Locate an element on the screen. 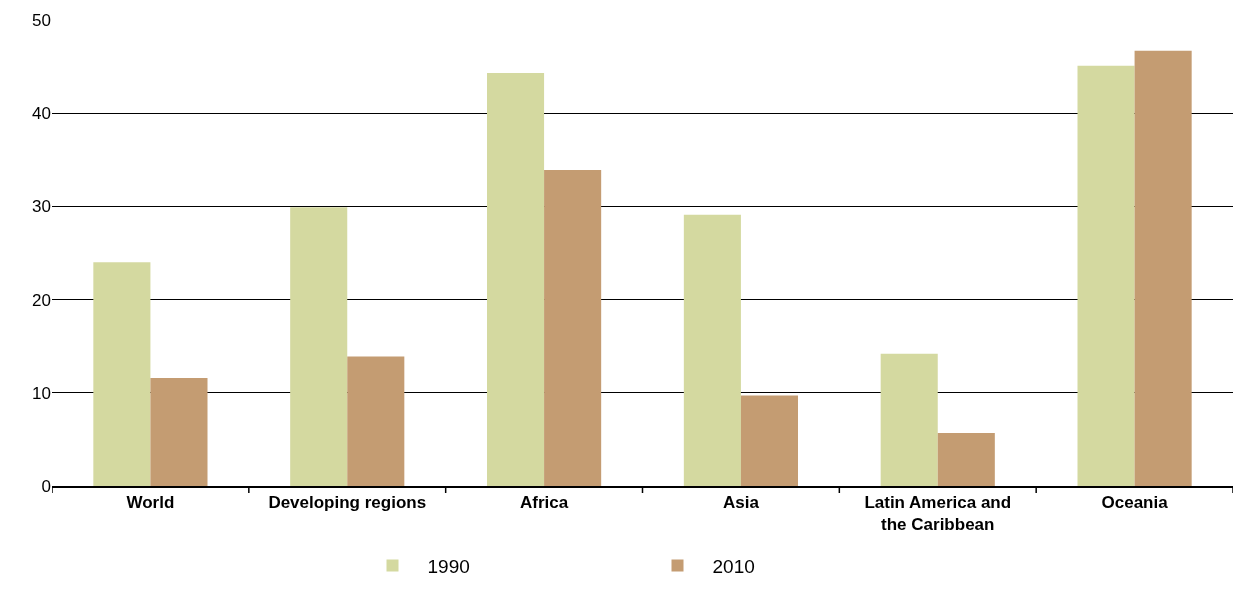 The image size is (1241, 593). y-tick-label: 40 is located at coordinates (41, 114).